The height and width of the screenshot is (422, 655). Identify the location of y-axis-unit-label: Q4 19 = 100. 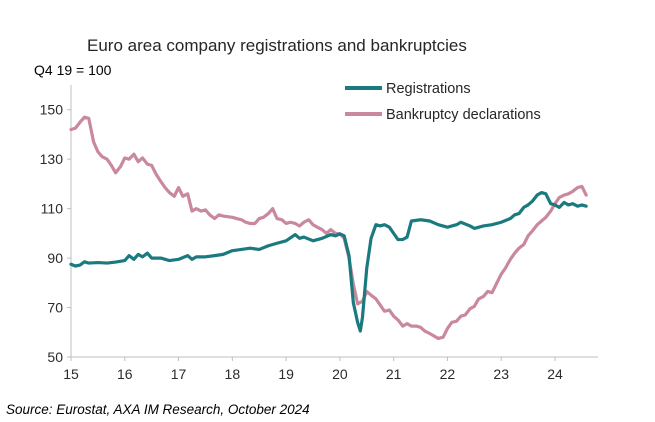
(73, 70).